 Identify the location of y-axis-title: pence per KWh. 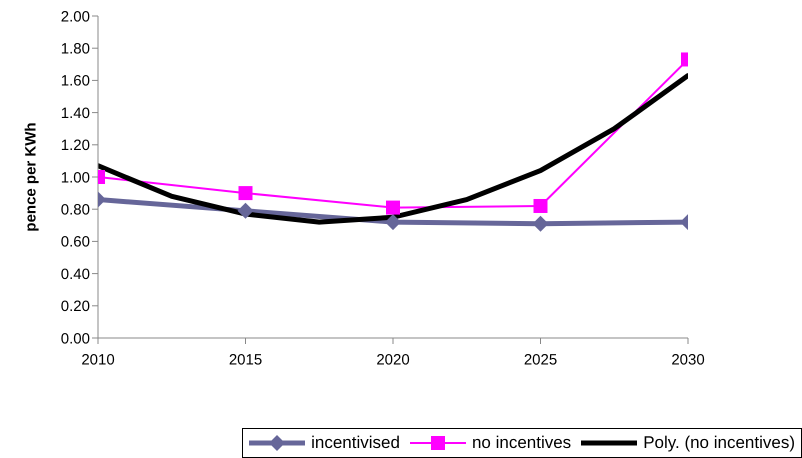
(31, 177).